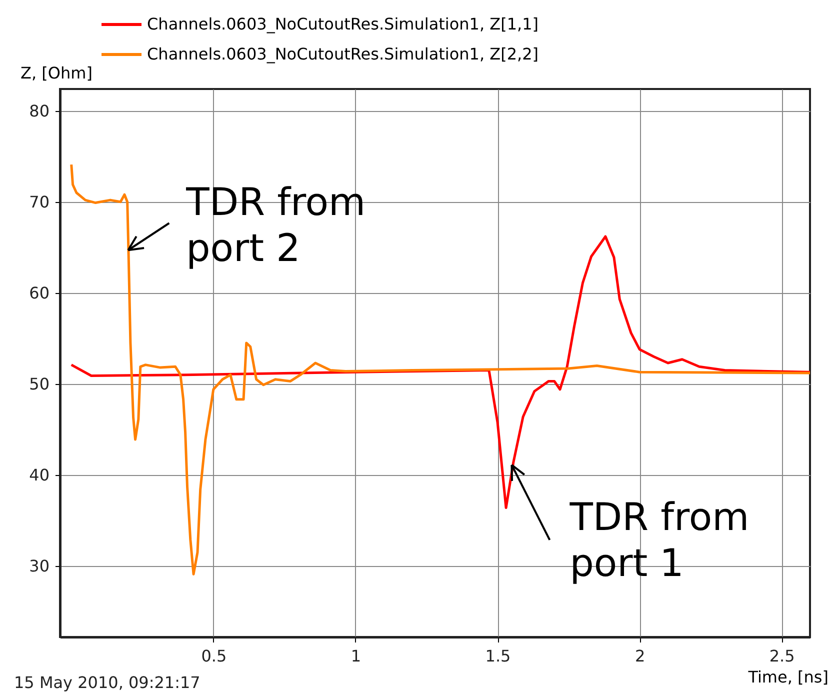  What do you see at coordinates (39, 202) in the screenshot?
I see `y-tick-label: 70` at bounding box center [39, 202].